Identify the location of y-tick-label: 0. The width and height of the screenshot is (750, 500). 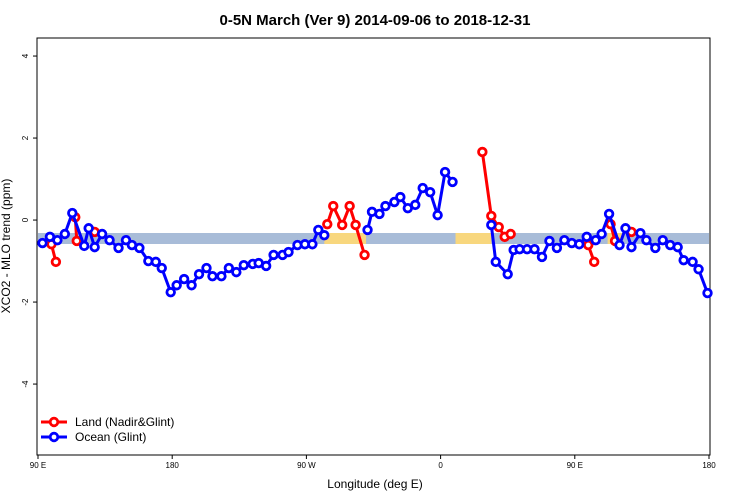
(25, 219).